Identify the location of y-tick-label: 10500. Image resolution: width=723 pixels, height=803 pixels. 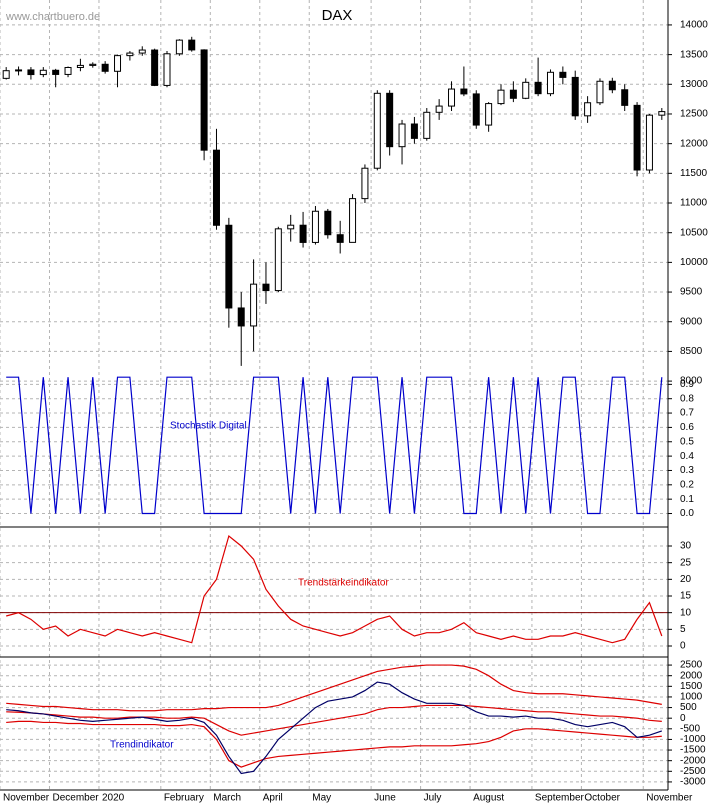
(694, 232).